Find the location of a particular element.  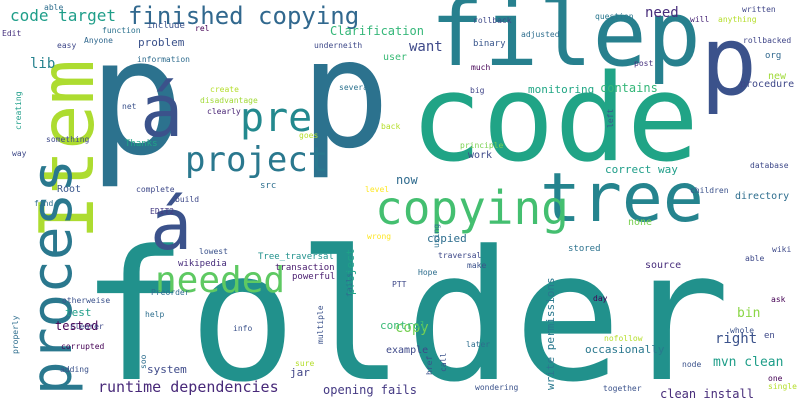

cloud-word: clean install is located at coordinates (707, 393).